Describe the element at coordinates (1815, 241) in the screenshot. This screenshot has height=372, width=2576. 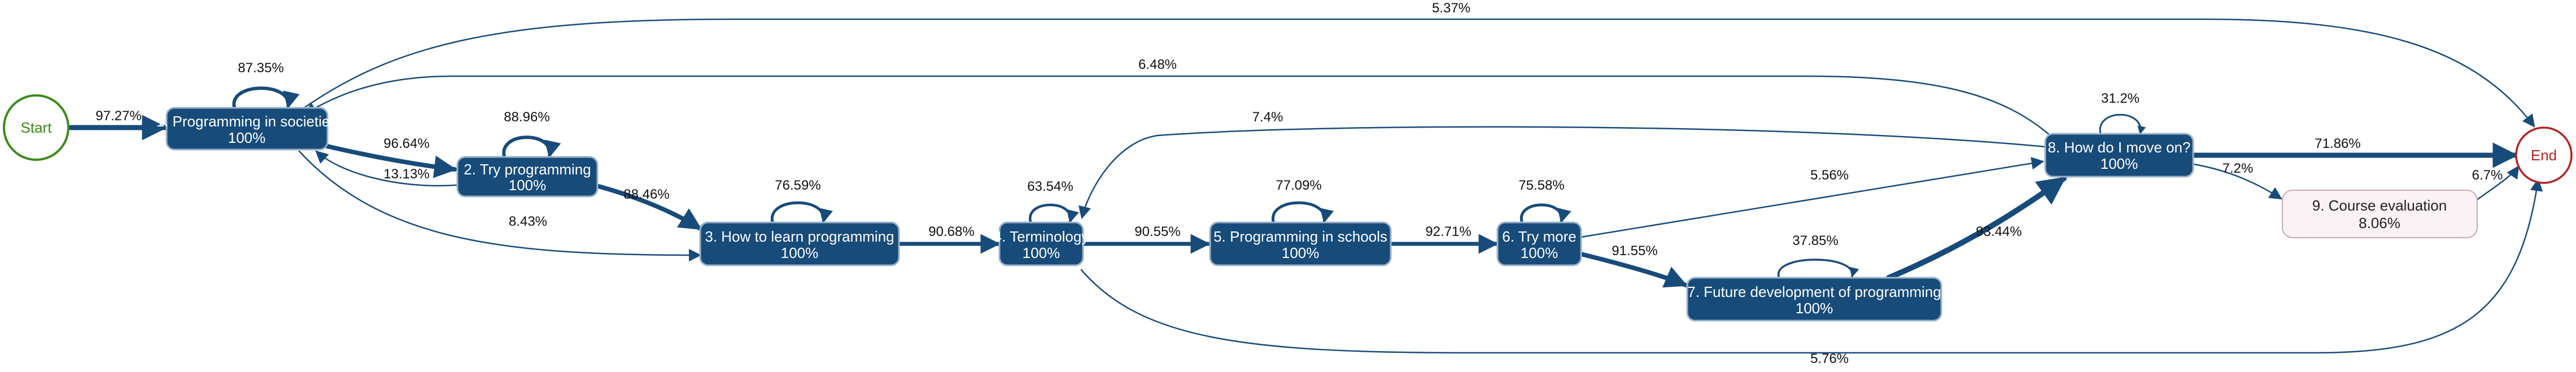
I see `edge-label-n7-loop: 37.85%` at that location.